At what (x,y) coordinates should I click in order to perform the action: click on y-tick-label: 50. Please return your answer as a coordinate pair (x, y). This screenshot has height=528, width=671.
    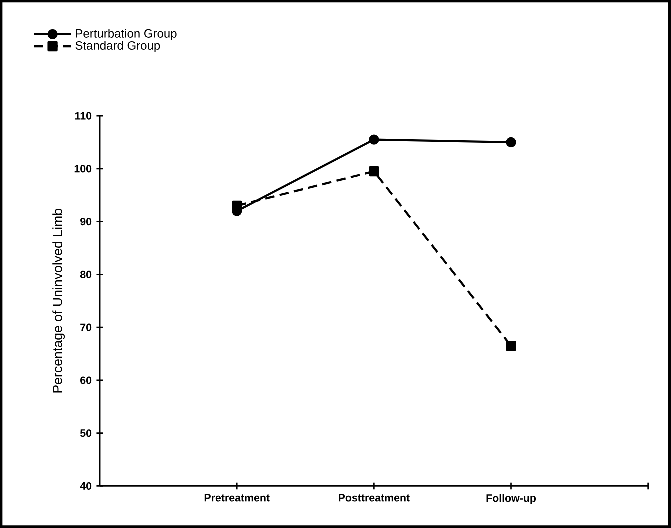
    Looking at the image, I should click on (86, 433).